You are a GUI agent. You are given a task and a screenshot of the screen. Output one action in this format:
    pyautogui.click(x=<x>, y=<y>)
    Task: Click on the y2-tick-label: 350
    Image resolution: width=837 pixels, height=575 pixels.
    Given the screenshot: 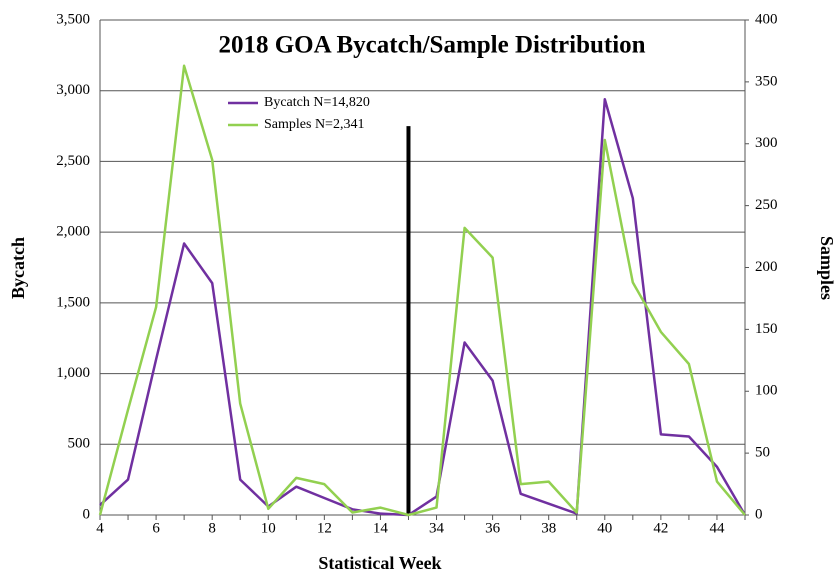 What is the action you would take?
    pyautogui.click(x=766, y=81)
    